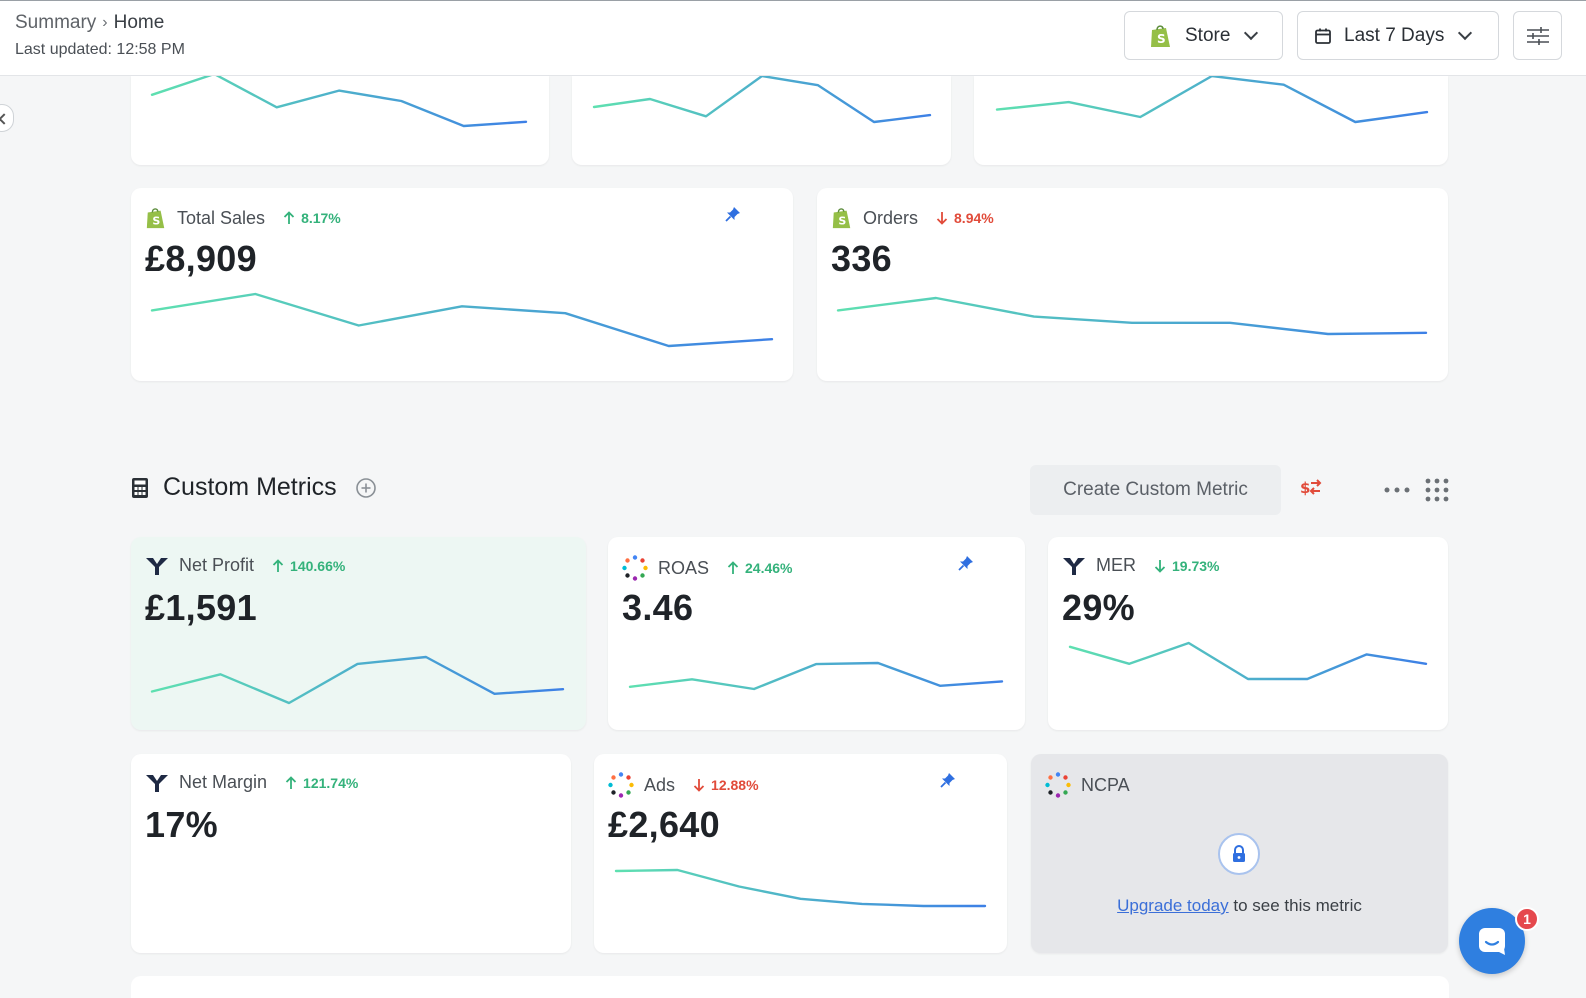 This screenshot has width=1586, height=998. What do you see at coordinates (660, 784) in the screenshot?
I see `metric-name: Ads` at bounding box center [660, 784].